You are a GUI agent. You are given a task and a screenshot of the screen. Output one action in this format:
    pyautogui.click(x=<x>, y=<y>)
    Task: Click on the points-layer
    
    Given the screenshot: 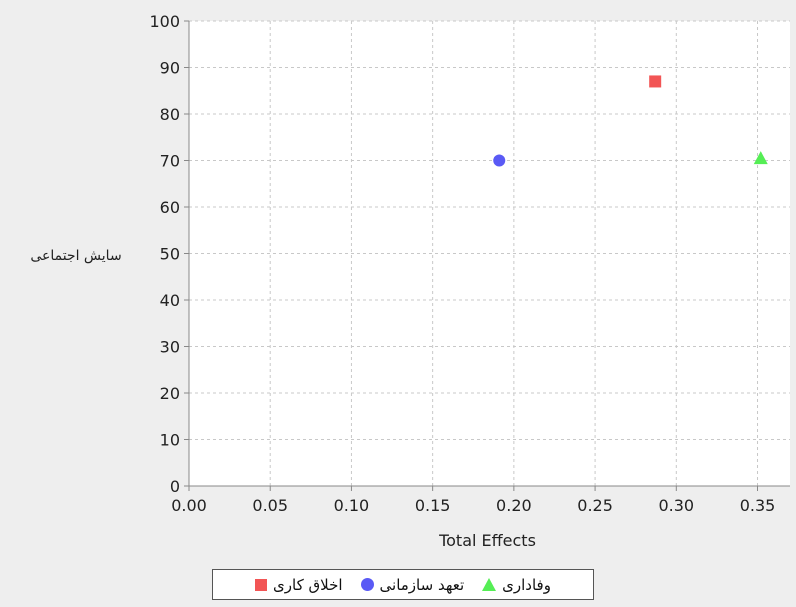 What is the action you would take?
    pyautogui.click(x=630, y=121)
    